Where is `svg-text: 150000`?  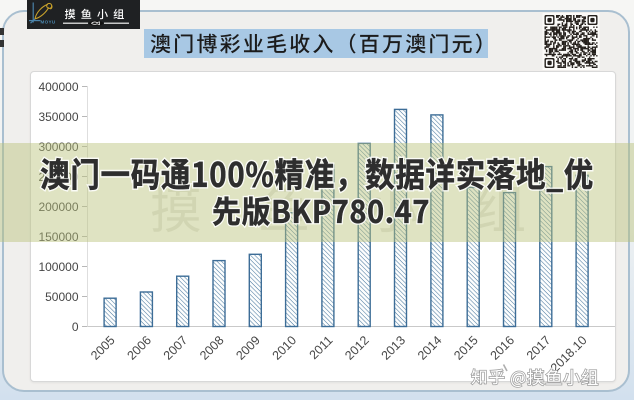 svg-text: 150000 is located at coordinates (58, 237).